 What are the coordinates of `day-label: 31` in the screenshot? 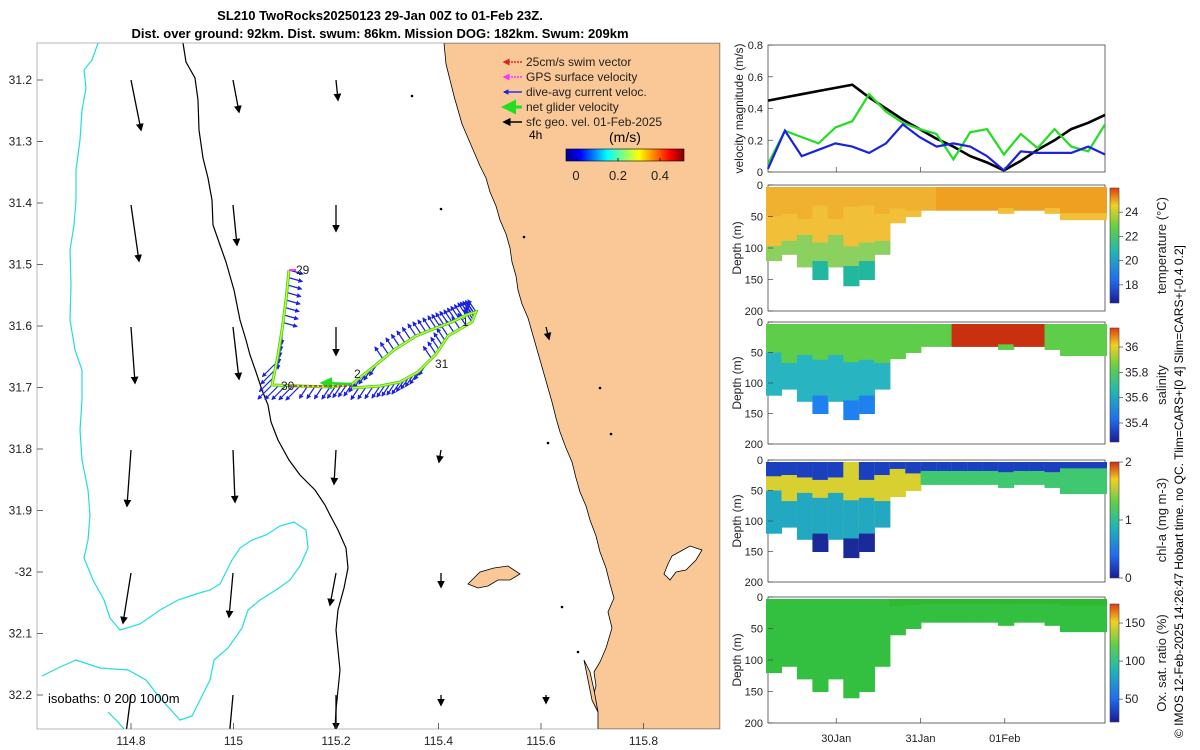 It's located at (442, 364).